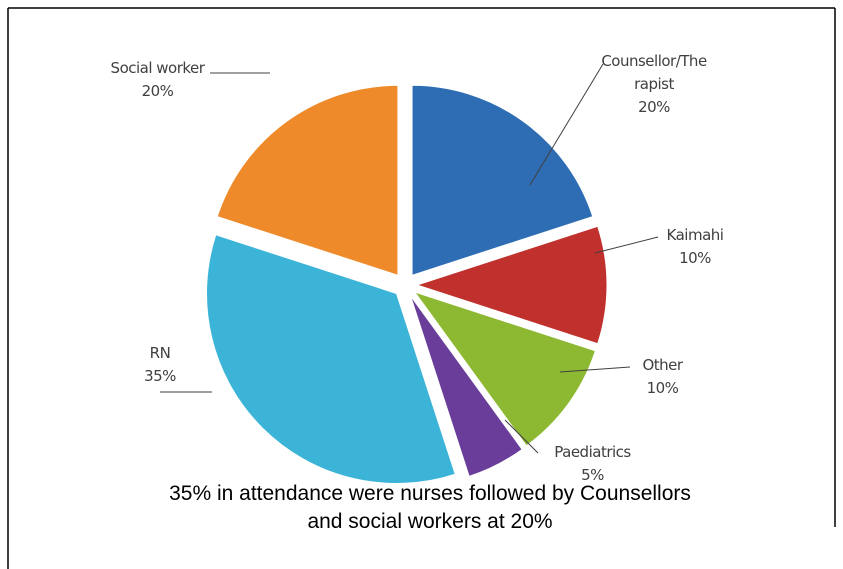  Describe the element at coordinates (592, 452) in the screenshot. I see `slice-category: Paediatrics` at that location.